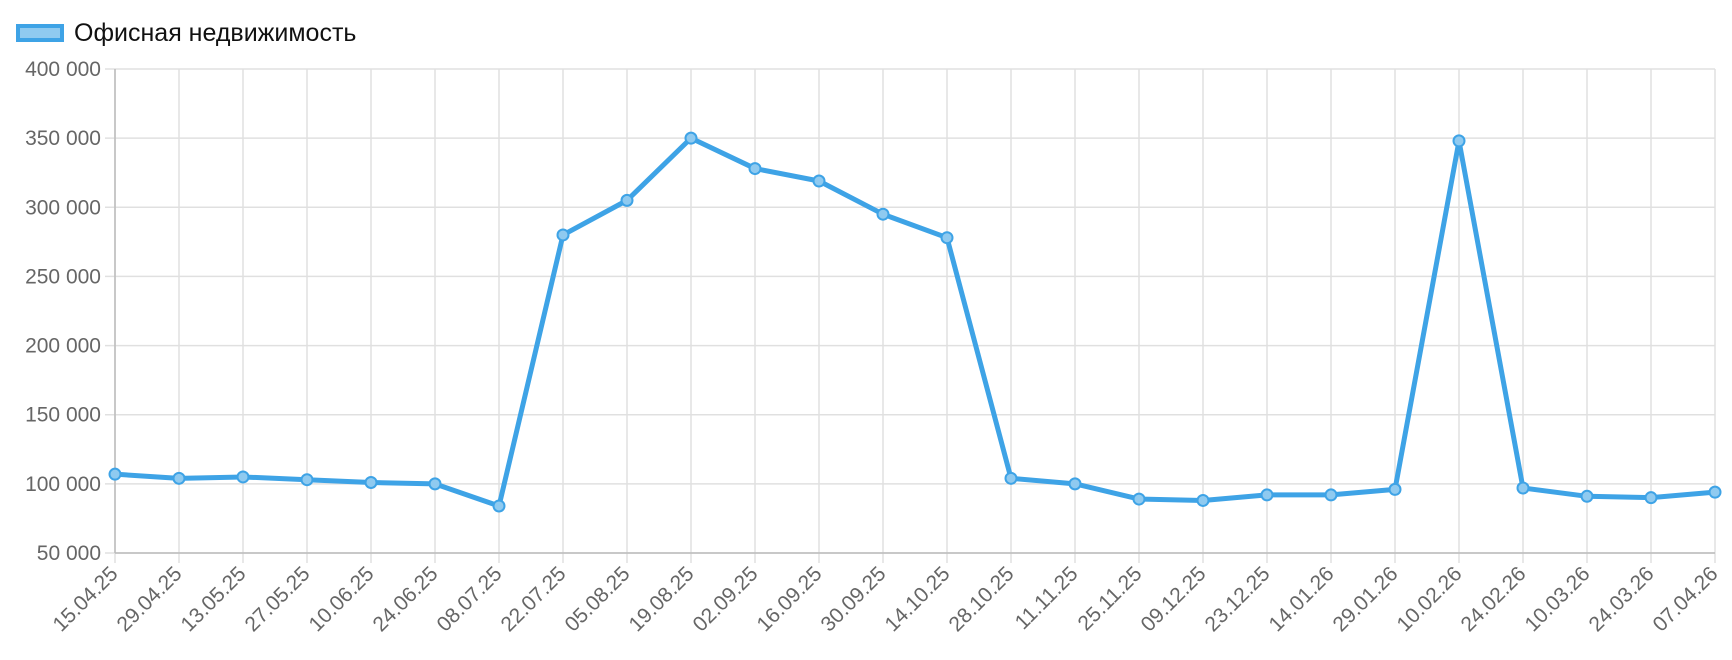 The image size is (1732, 660). What do you see at coordinates (917, 599) in the screenshot?
I see `x-tick-label: 14.10.25` at bounding box center [917, 599].